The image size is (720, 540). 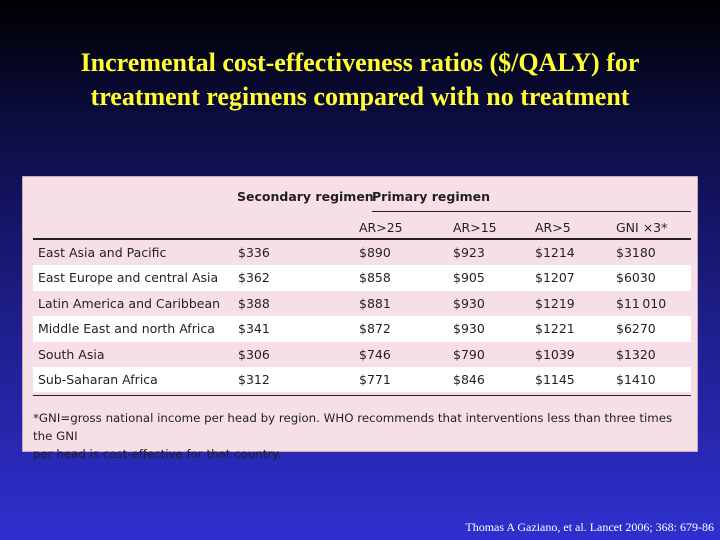 I want to click on ar15-cell: $846, so click(x=469, y=379).